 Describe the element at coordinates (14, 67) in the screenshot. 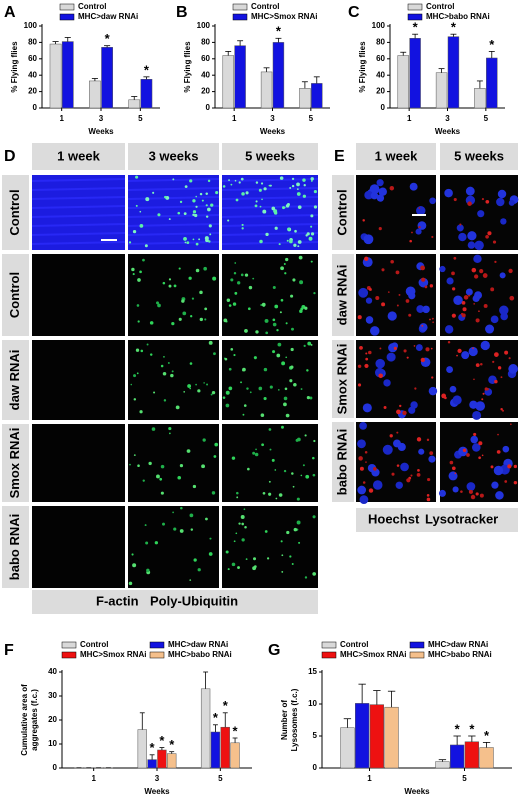

I see `y-axis-label: % Flying flies` at that location.